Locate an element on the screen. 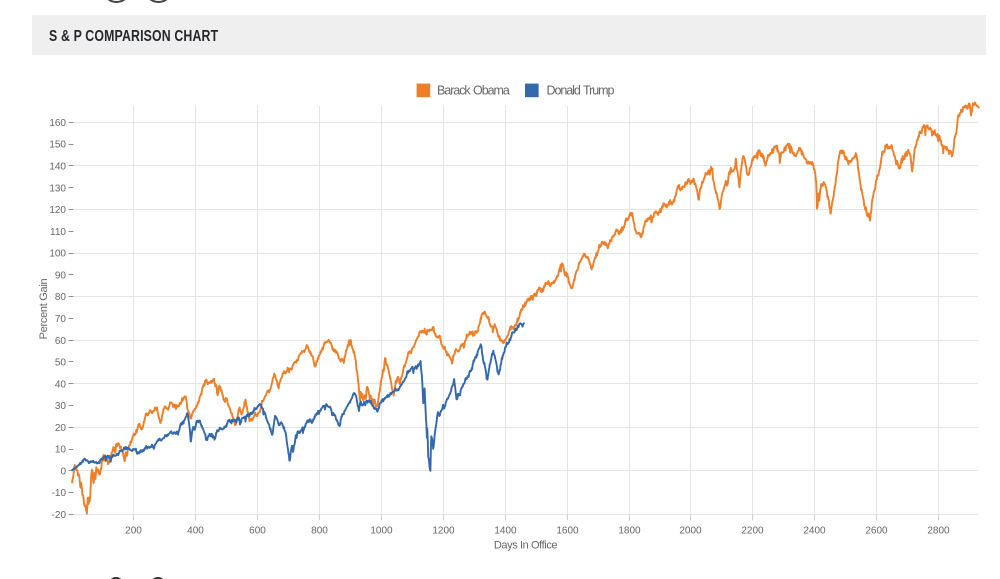 This screenshot has height=579, width=1000. svg-text: 200 is located at coordinates (133, 530).